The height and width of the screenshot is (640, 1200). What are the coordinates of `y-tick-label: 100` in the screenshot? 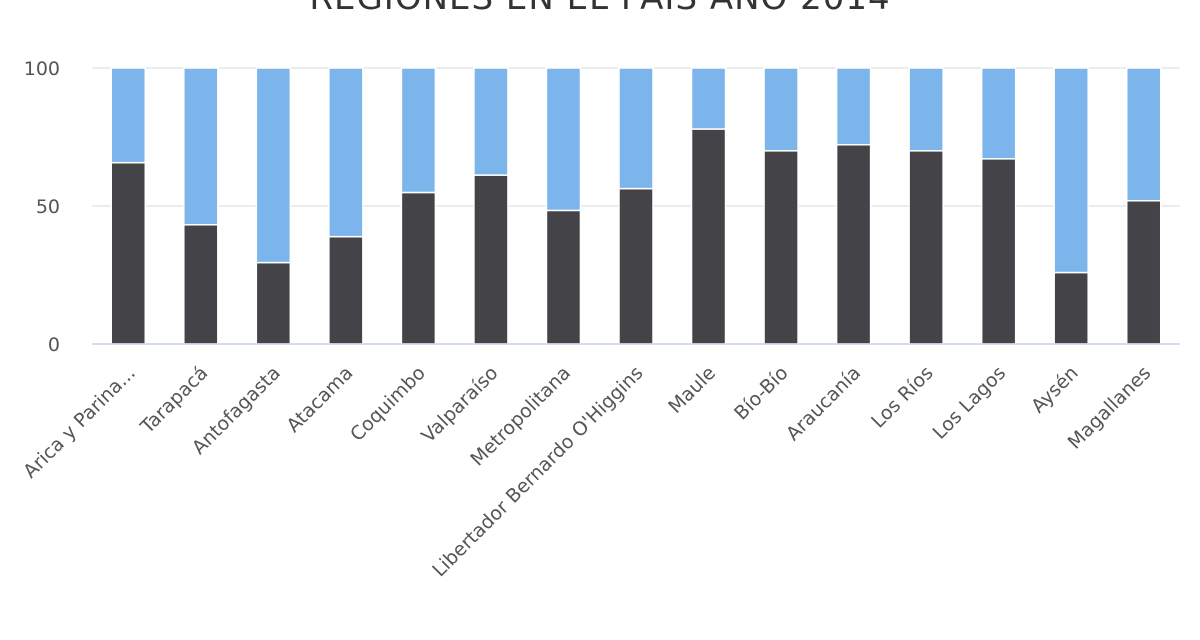 It's located at (42, 69).